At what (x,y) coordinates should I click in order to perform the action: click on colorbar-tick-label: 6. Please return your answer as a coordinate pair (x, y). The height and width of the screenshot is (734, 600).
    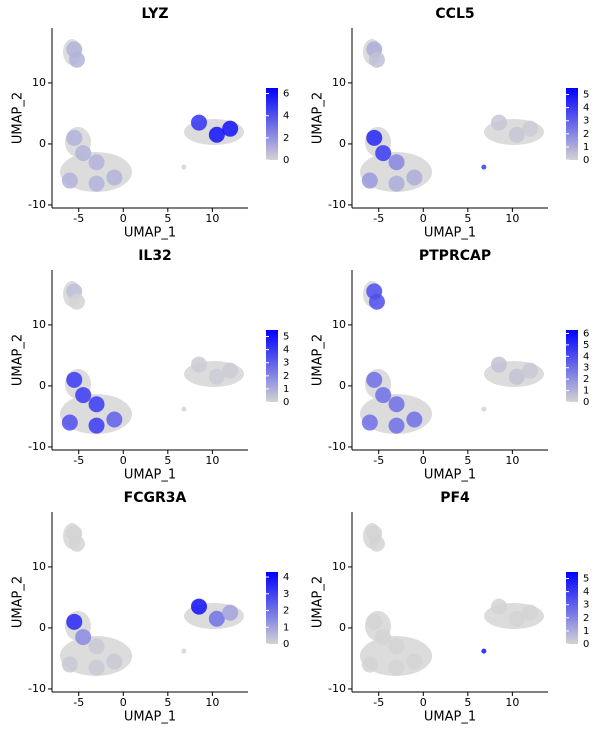
    Looking at the image, I should click on (586, 333).